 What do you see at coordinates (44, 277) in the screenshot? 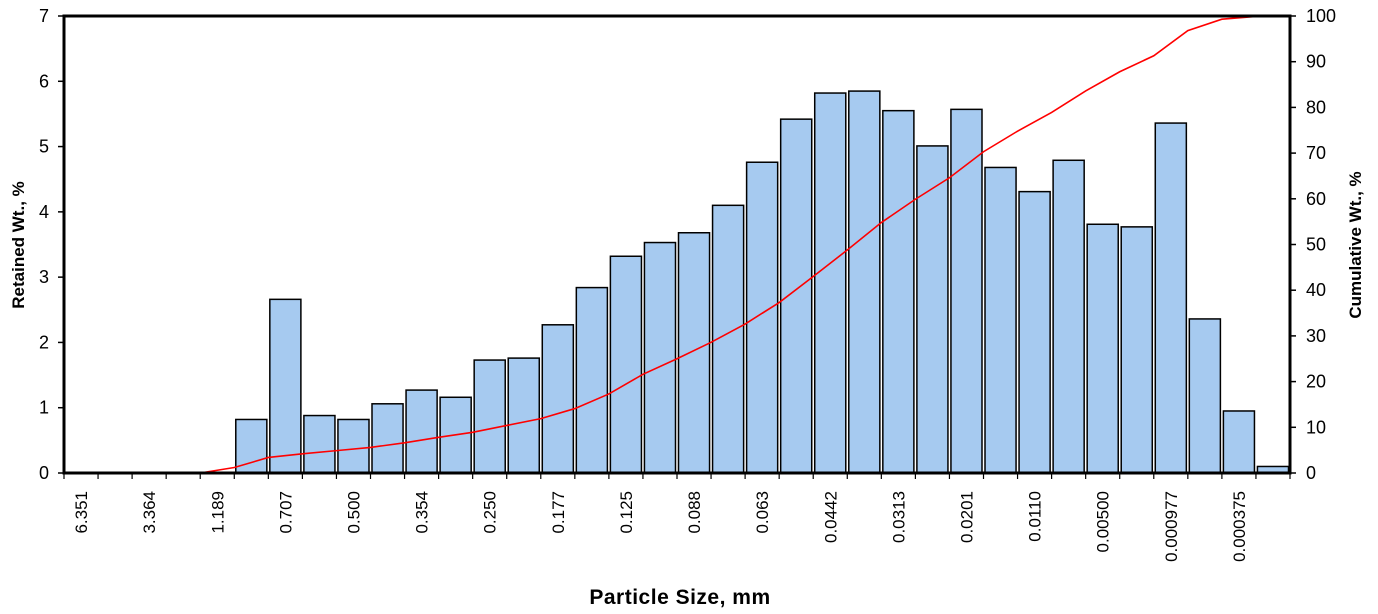
I see `left-tick-label: 3` at bounding box center [44, 277].